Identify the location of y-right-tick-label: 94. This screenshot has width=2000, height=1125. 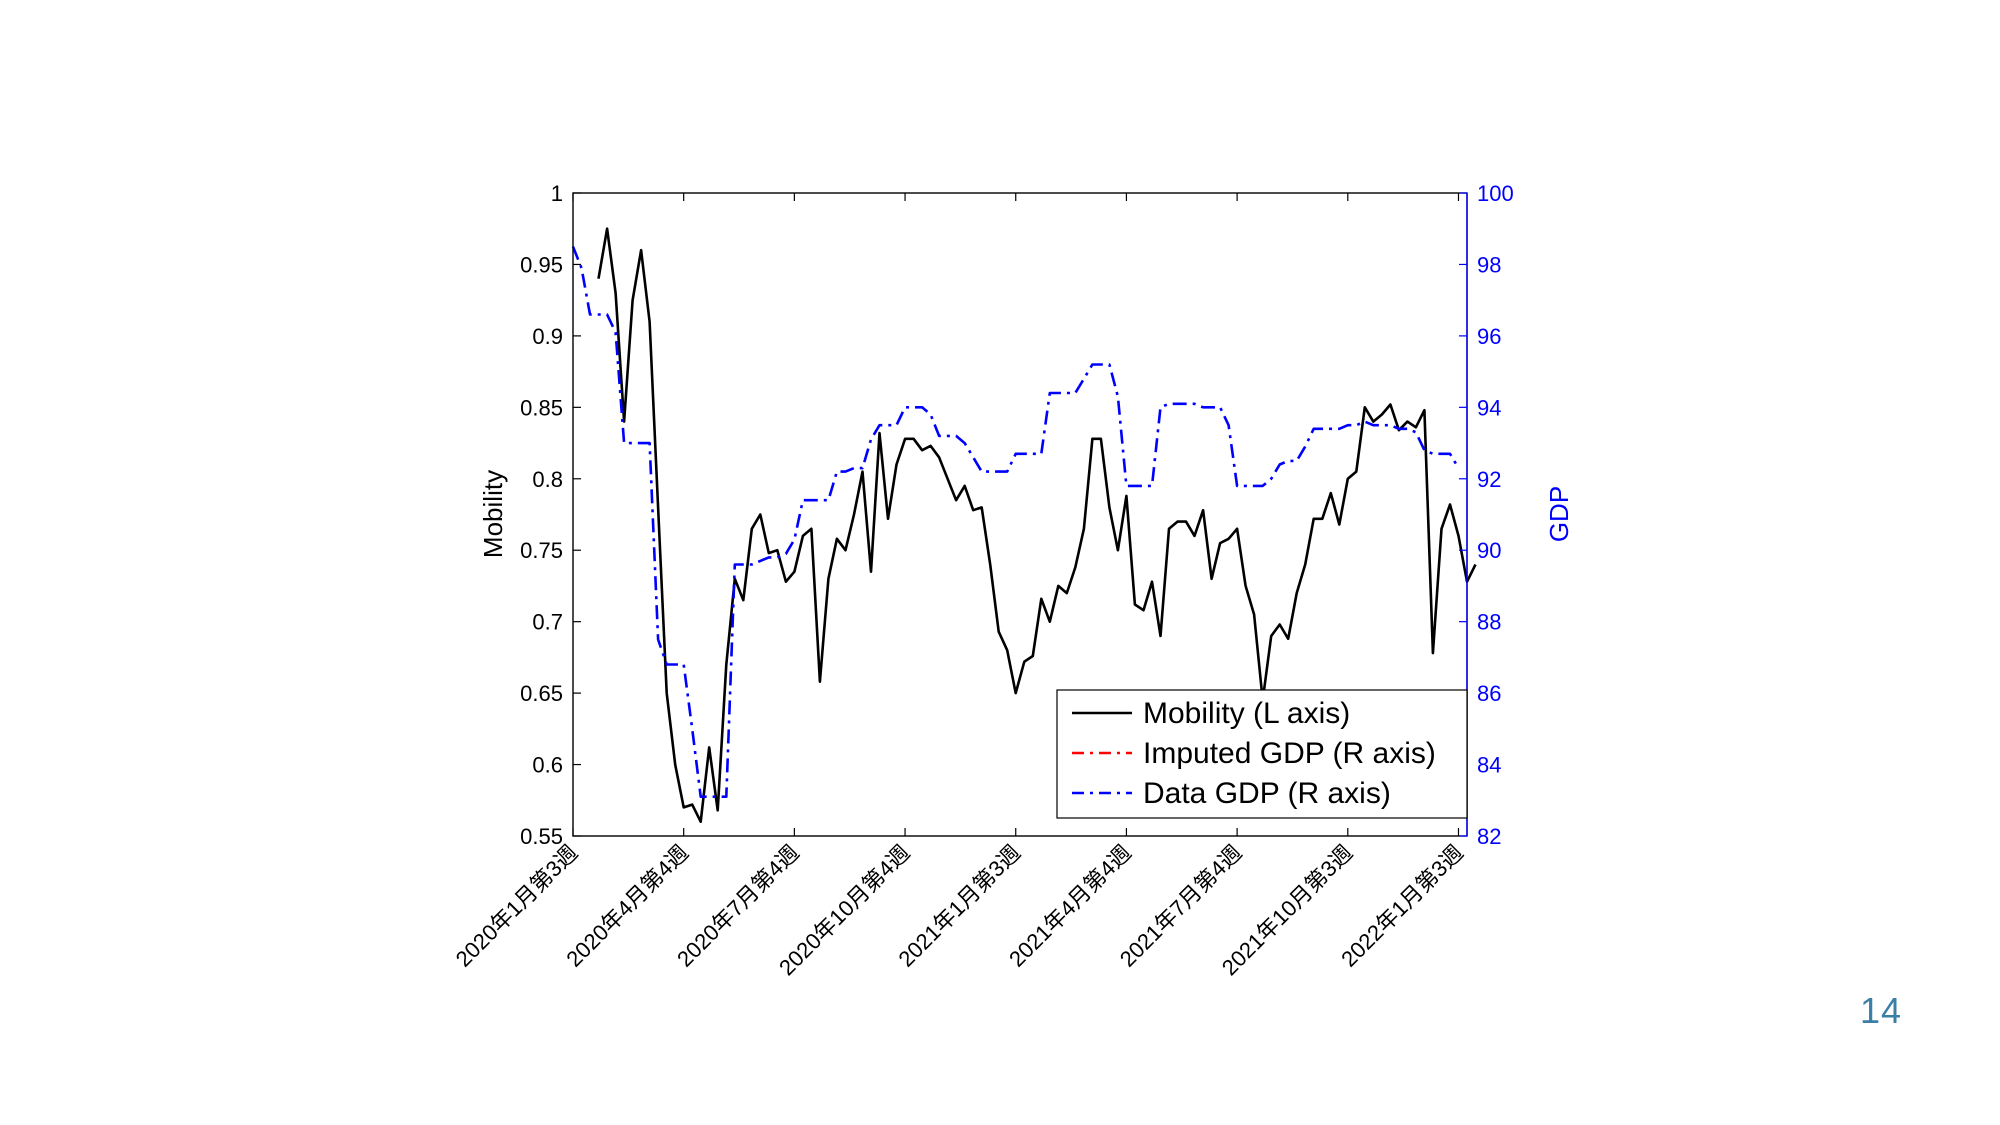
(1489, 407).